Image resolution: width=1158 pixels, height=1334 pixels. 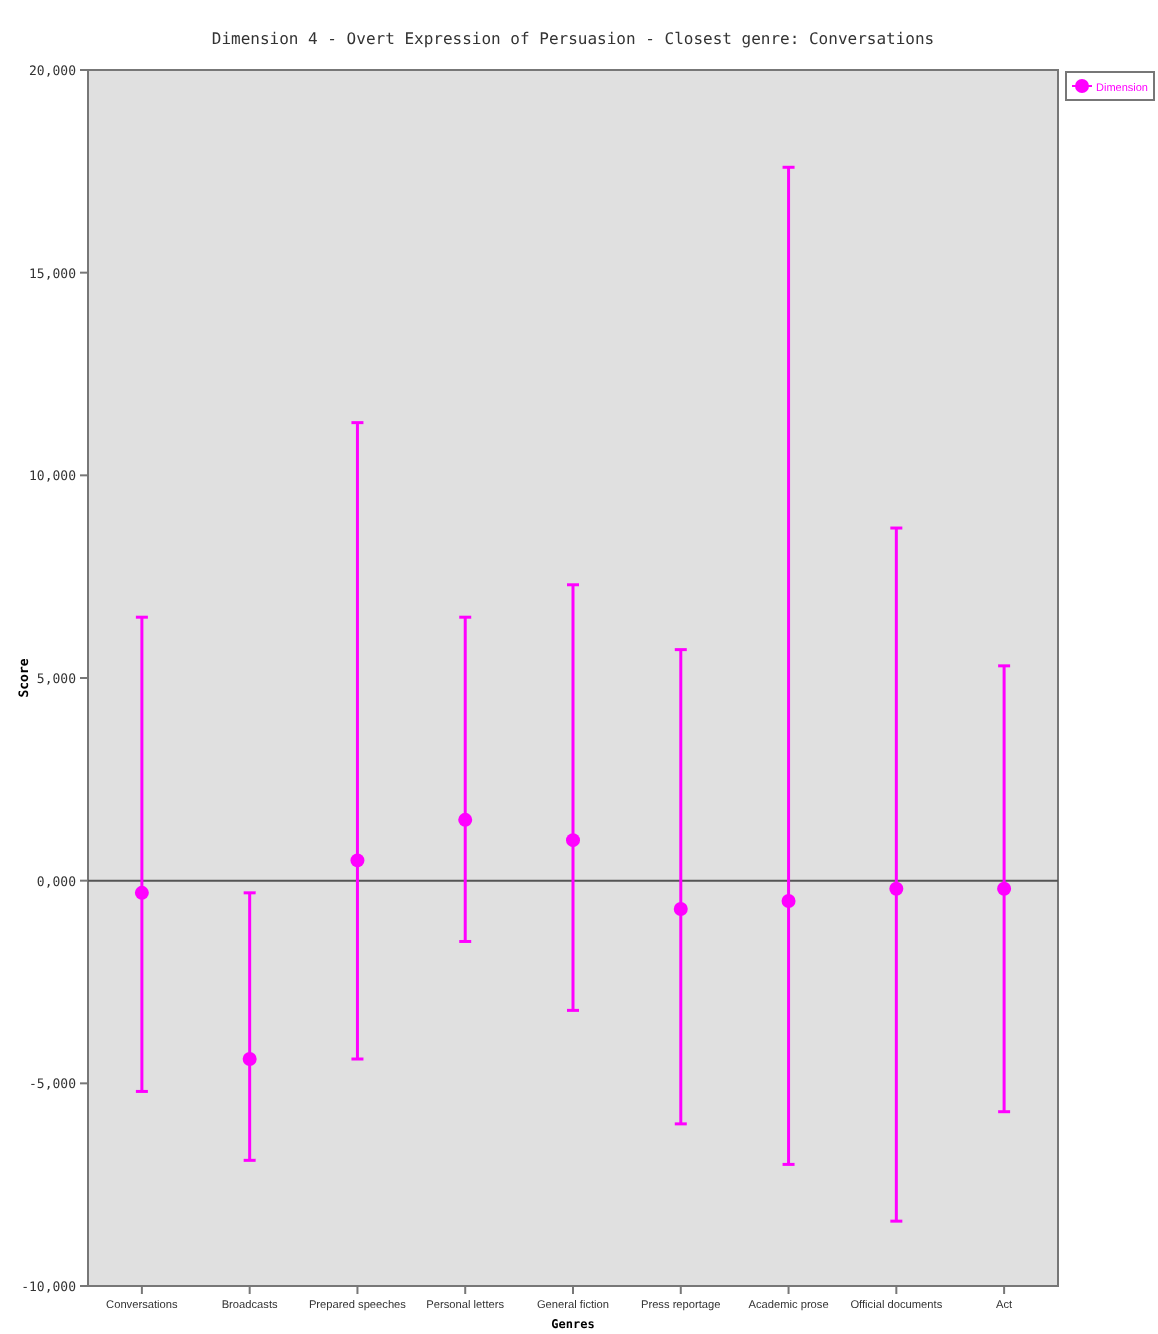 I want to click on chart-title: Dimension 4 - Overt Expression of Persuasion - Closest genre: Conversations, so click(x=573, y=39).